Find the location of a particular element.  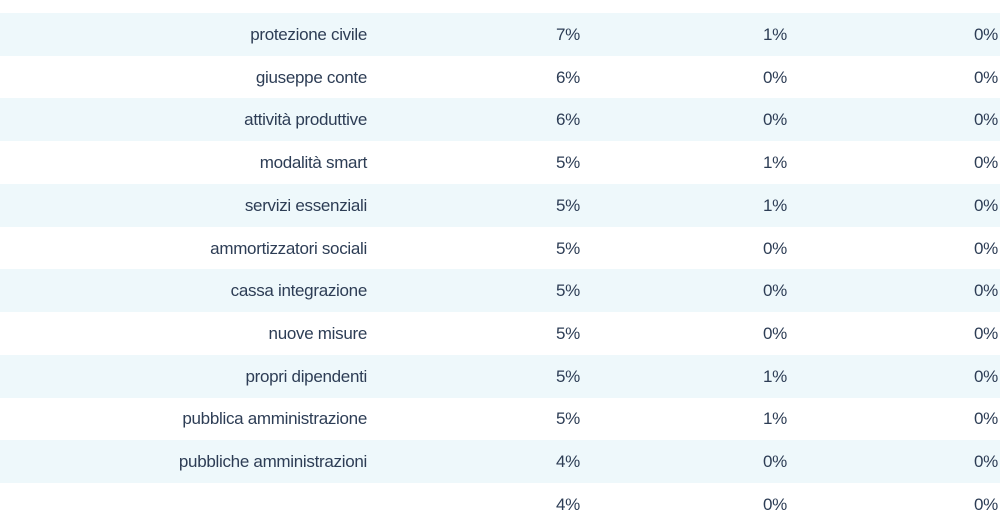

table-row: attività produttive 6% 0% 0% is located at coordinates (500, 120).